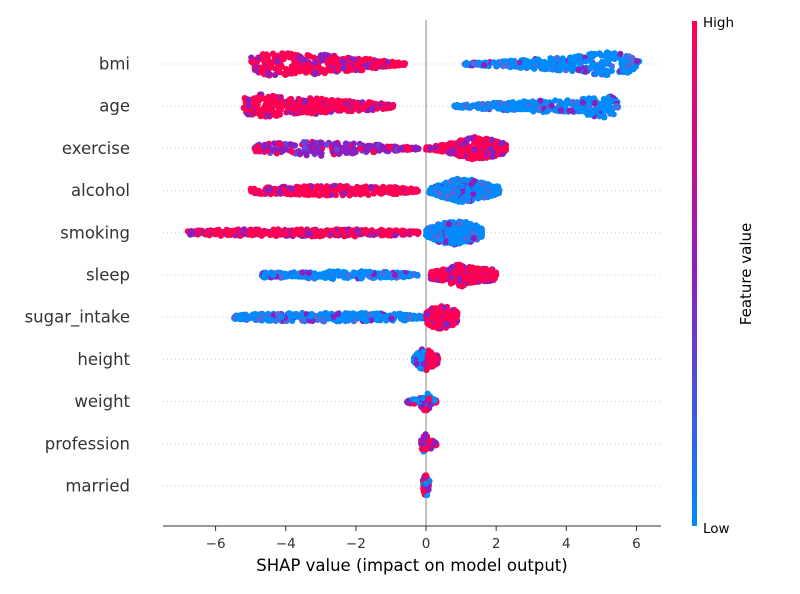  Describe the element at coordinates (97, 486) in the screenshot. I see `feature-label-married: married` at that location.